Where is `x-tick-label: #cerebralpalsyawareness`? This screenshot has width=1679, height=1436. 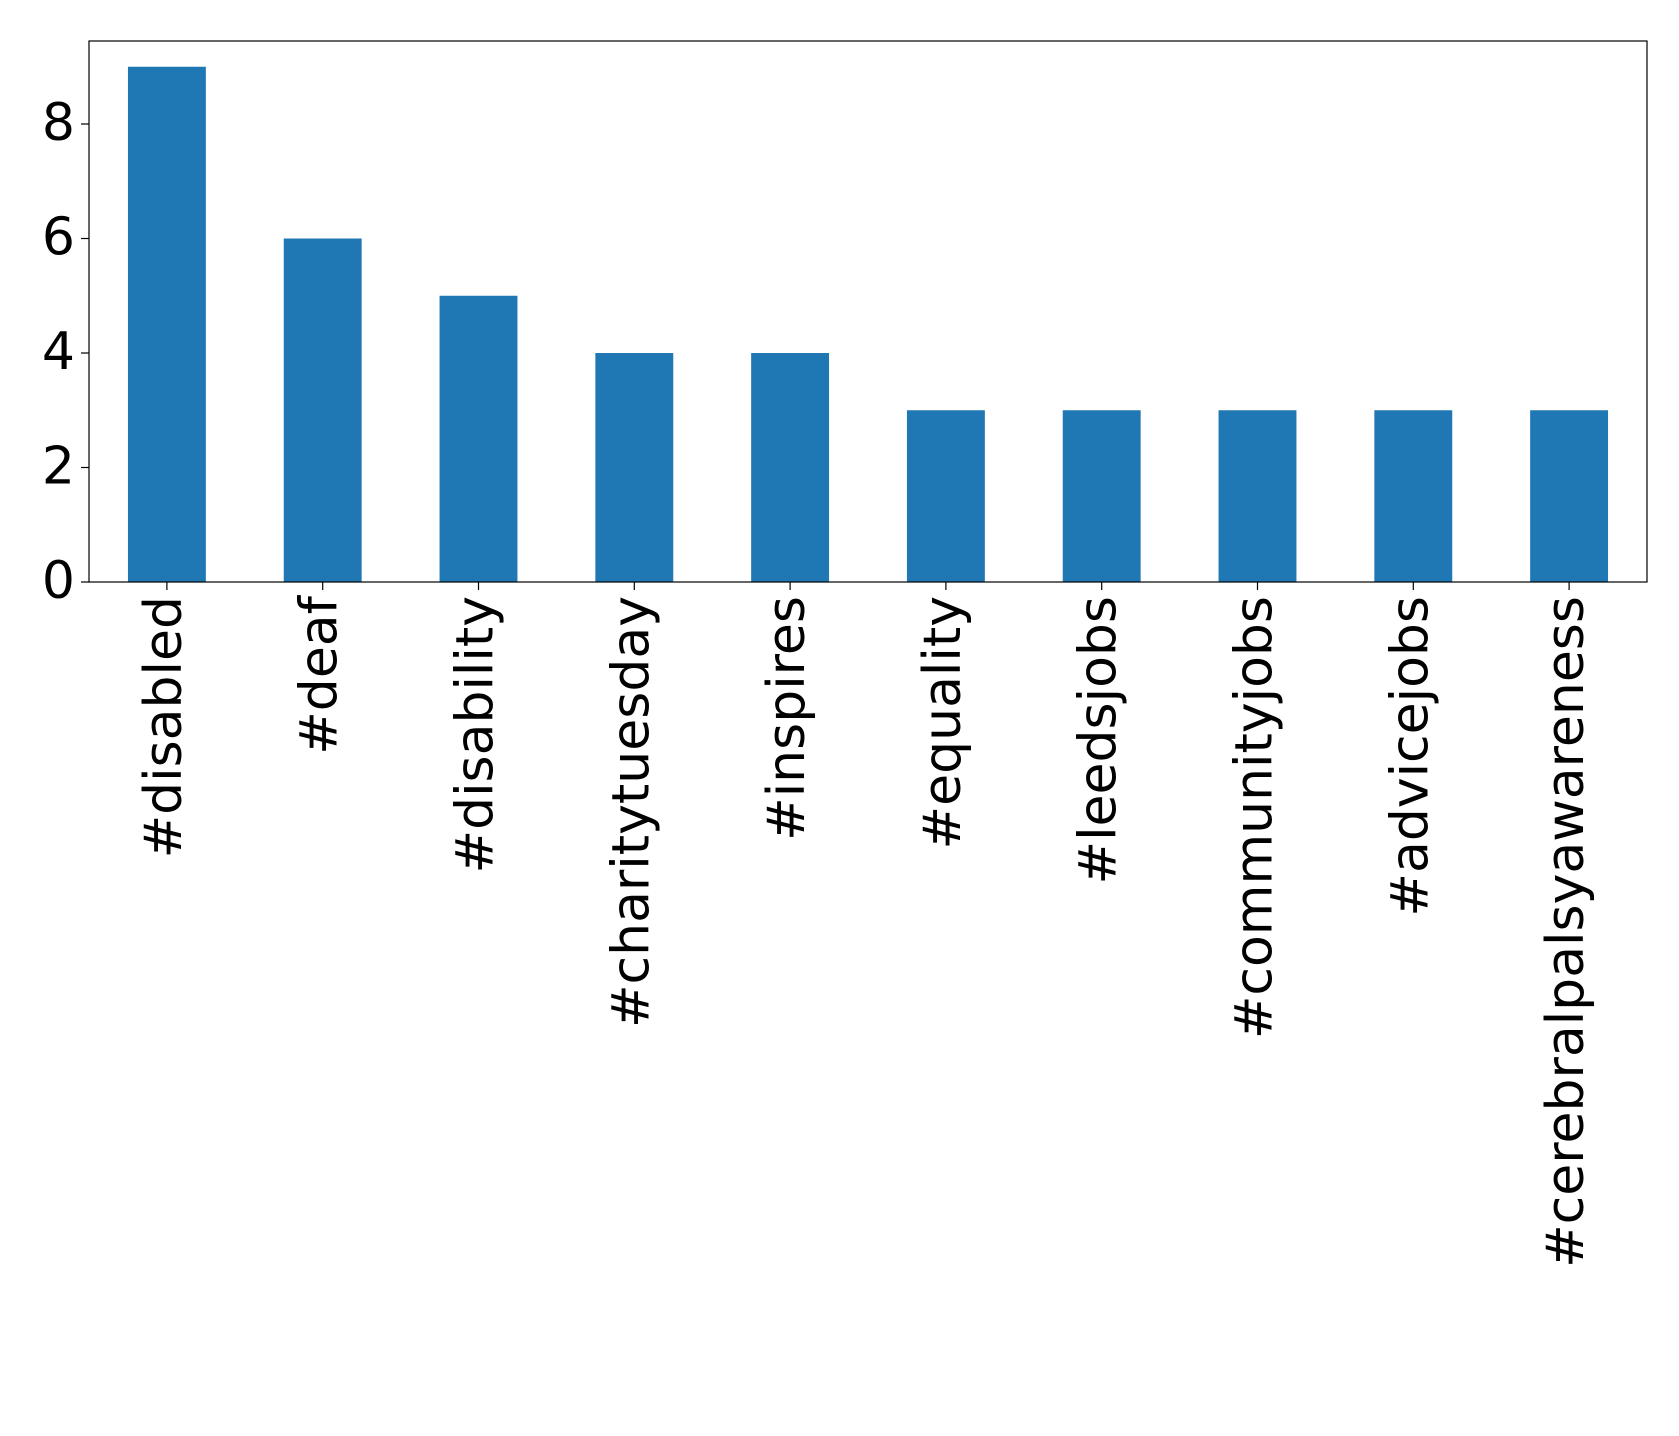
x-tick-label: #cerebralpalsyawareness is located at coordinates (1566, 932).